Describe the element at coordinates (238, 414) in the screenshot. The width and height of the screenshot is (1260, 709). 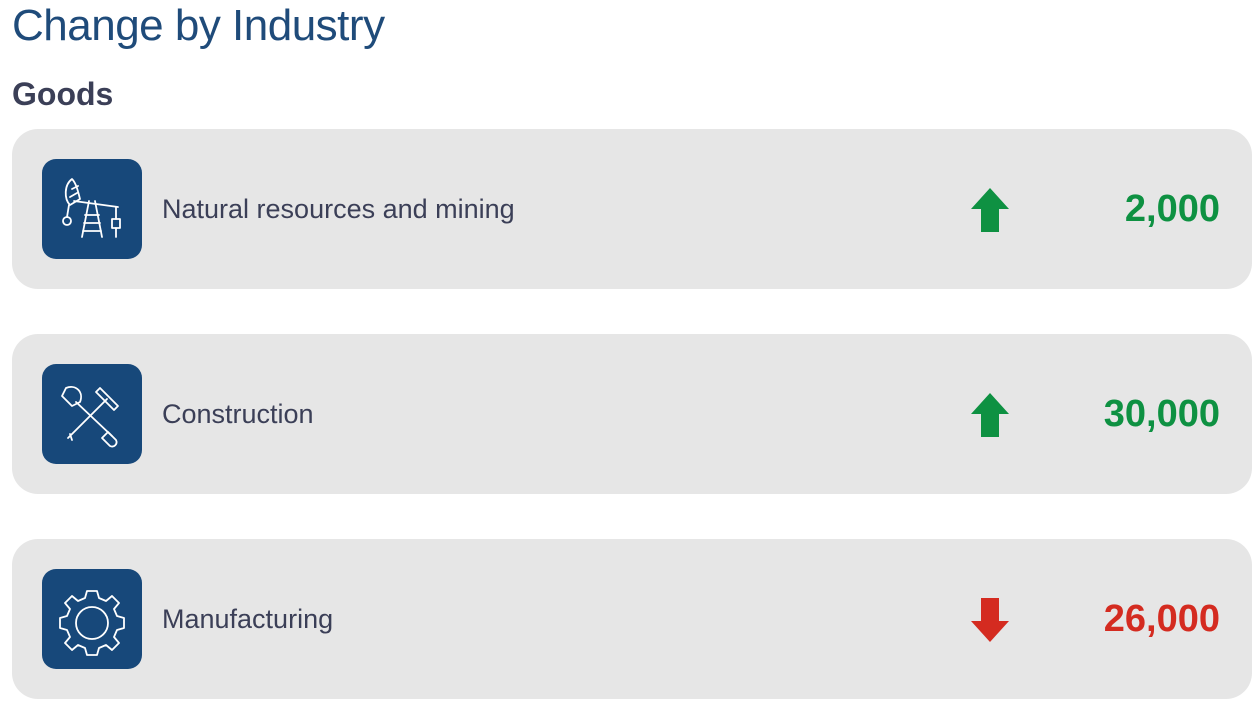
I see `industry-label: Construction` at that location.